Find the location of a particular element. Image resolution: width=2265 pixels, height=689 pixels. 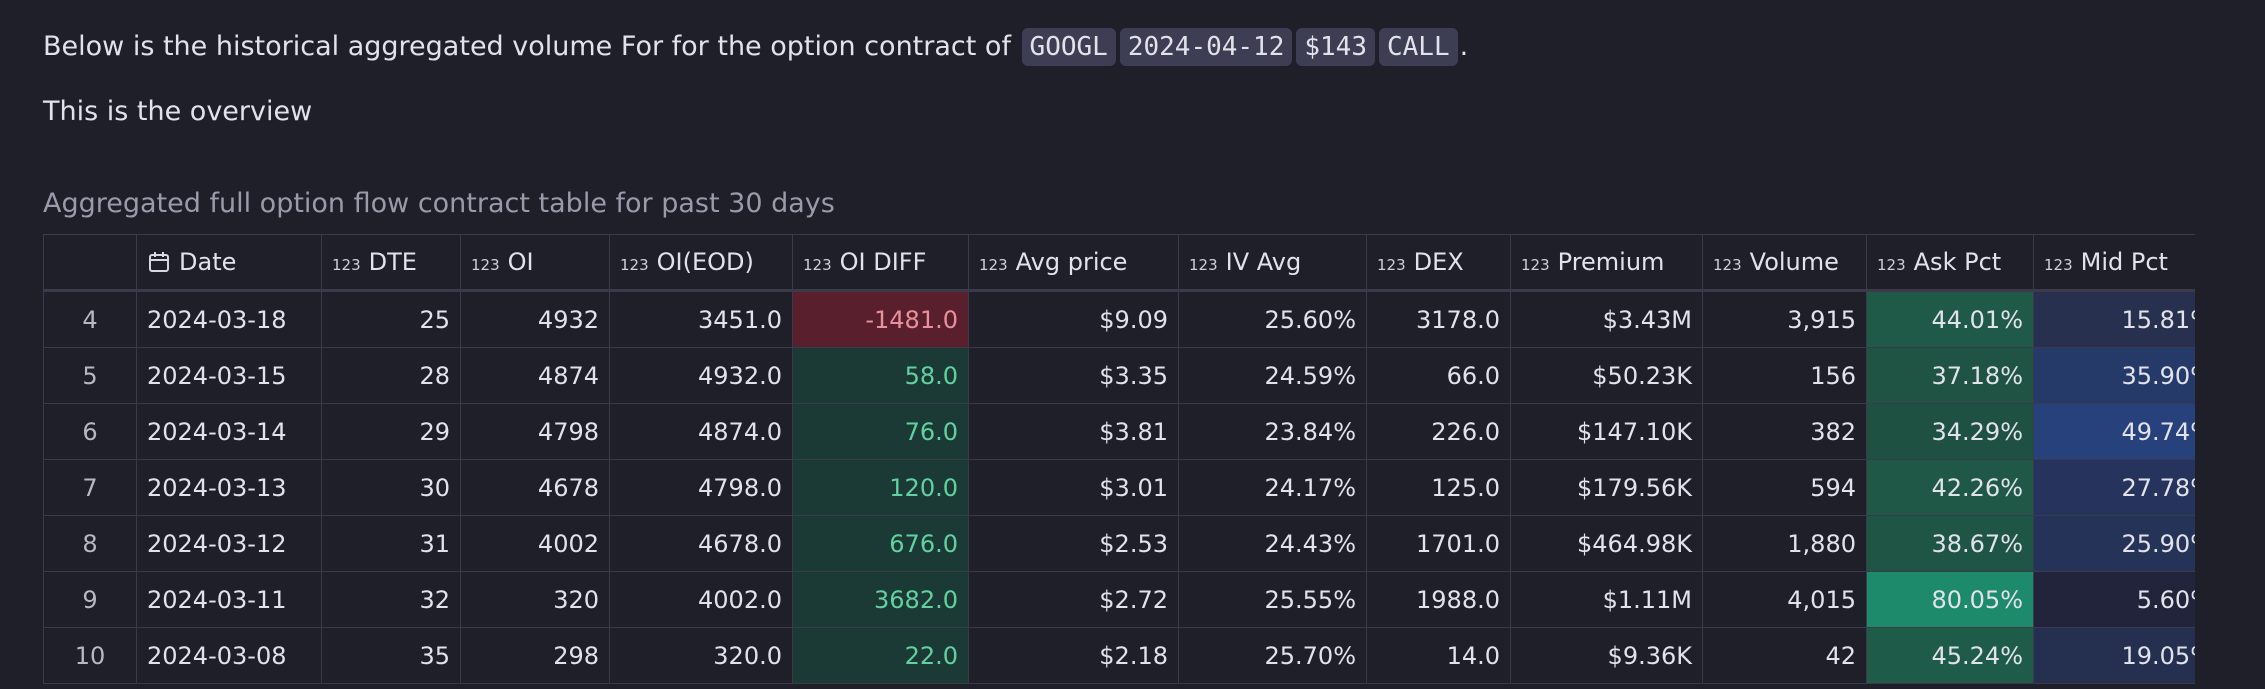

column-header: 123 DTE is located at coordinates (391, 263).